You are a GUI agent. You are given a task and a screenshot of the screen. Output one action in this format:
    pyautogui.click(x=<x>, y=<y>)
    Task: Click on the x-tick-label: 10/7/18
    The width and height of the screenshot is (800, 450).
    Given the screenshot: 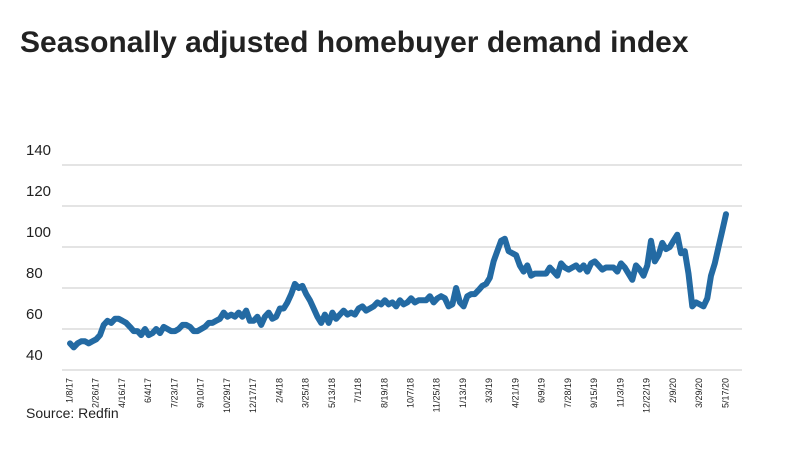 What is the action you would take?
    pyautogui.click(x=410, y=393)
    